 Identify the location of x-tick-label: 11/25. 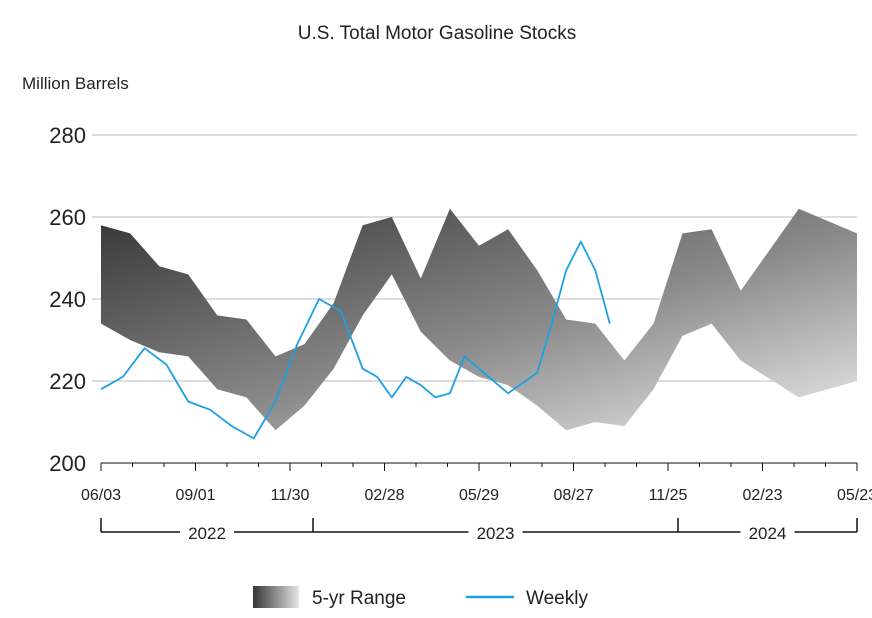
(668, 495).